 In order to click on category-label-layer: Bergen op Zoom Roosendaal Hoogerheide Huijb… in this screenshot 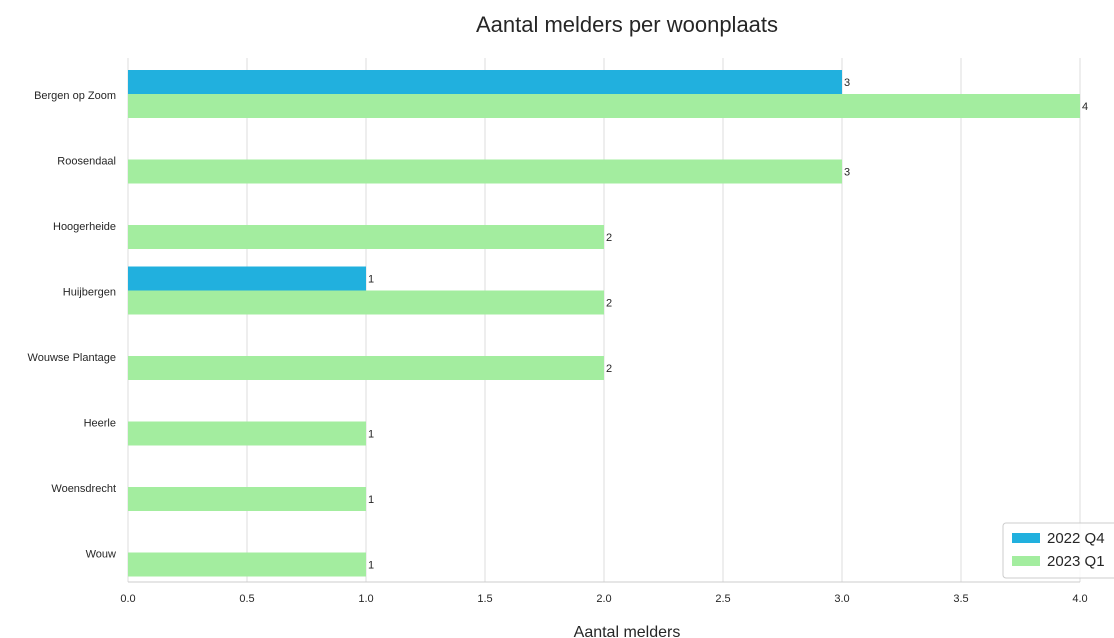, I will do `click(72, 325)`.